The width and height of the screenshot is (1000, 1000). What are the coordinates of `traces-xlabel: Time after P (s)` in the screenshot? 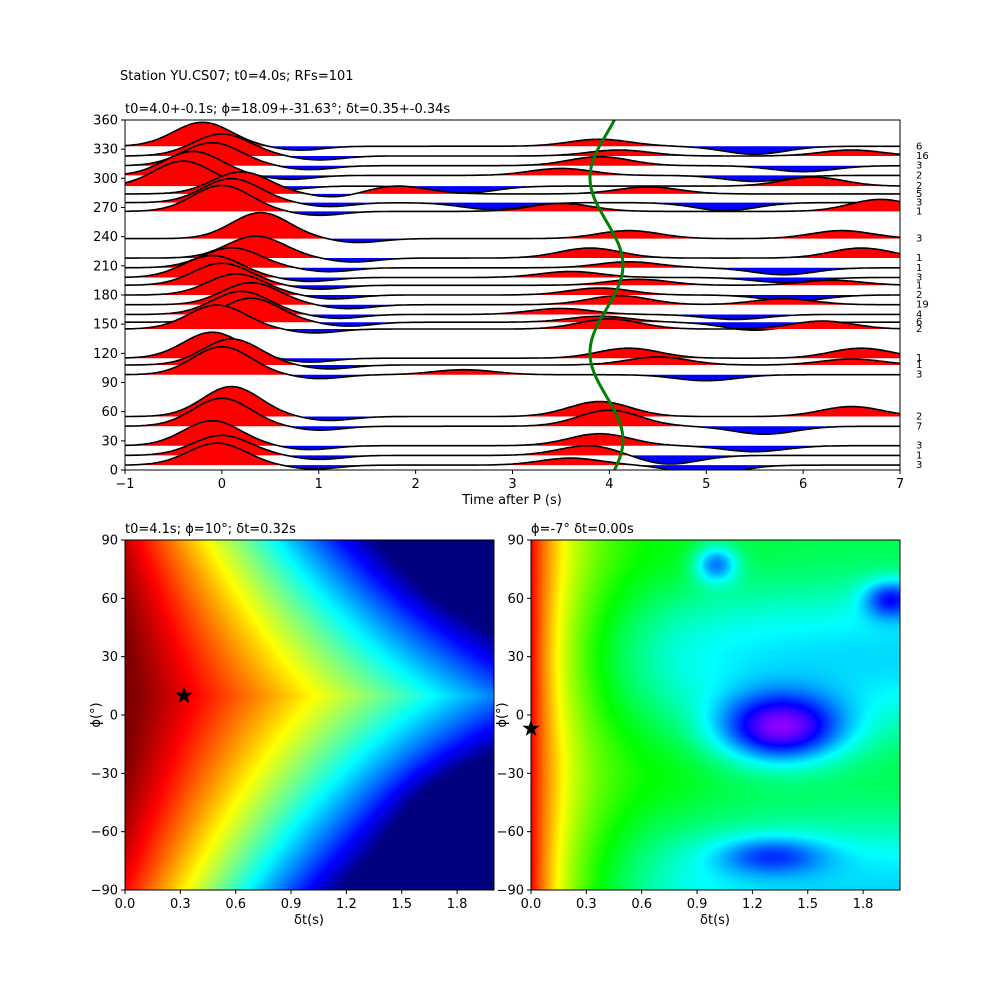 It's located at (511, 500).